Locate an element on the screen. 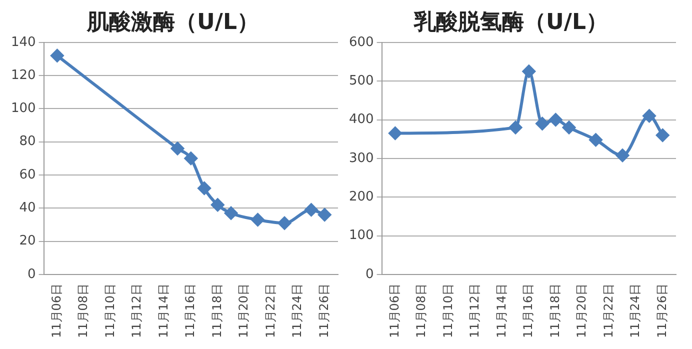  y-tick-label: 140 is located at coordinates (23, 42).